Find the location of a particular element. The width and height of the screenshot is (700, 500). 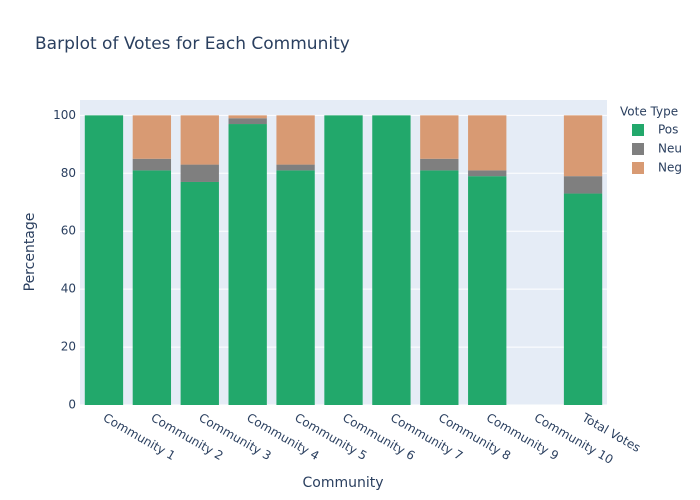

x-axis-title: Community is located at coordinates (342, 483).